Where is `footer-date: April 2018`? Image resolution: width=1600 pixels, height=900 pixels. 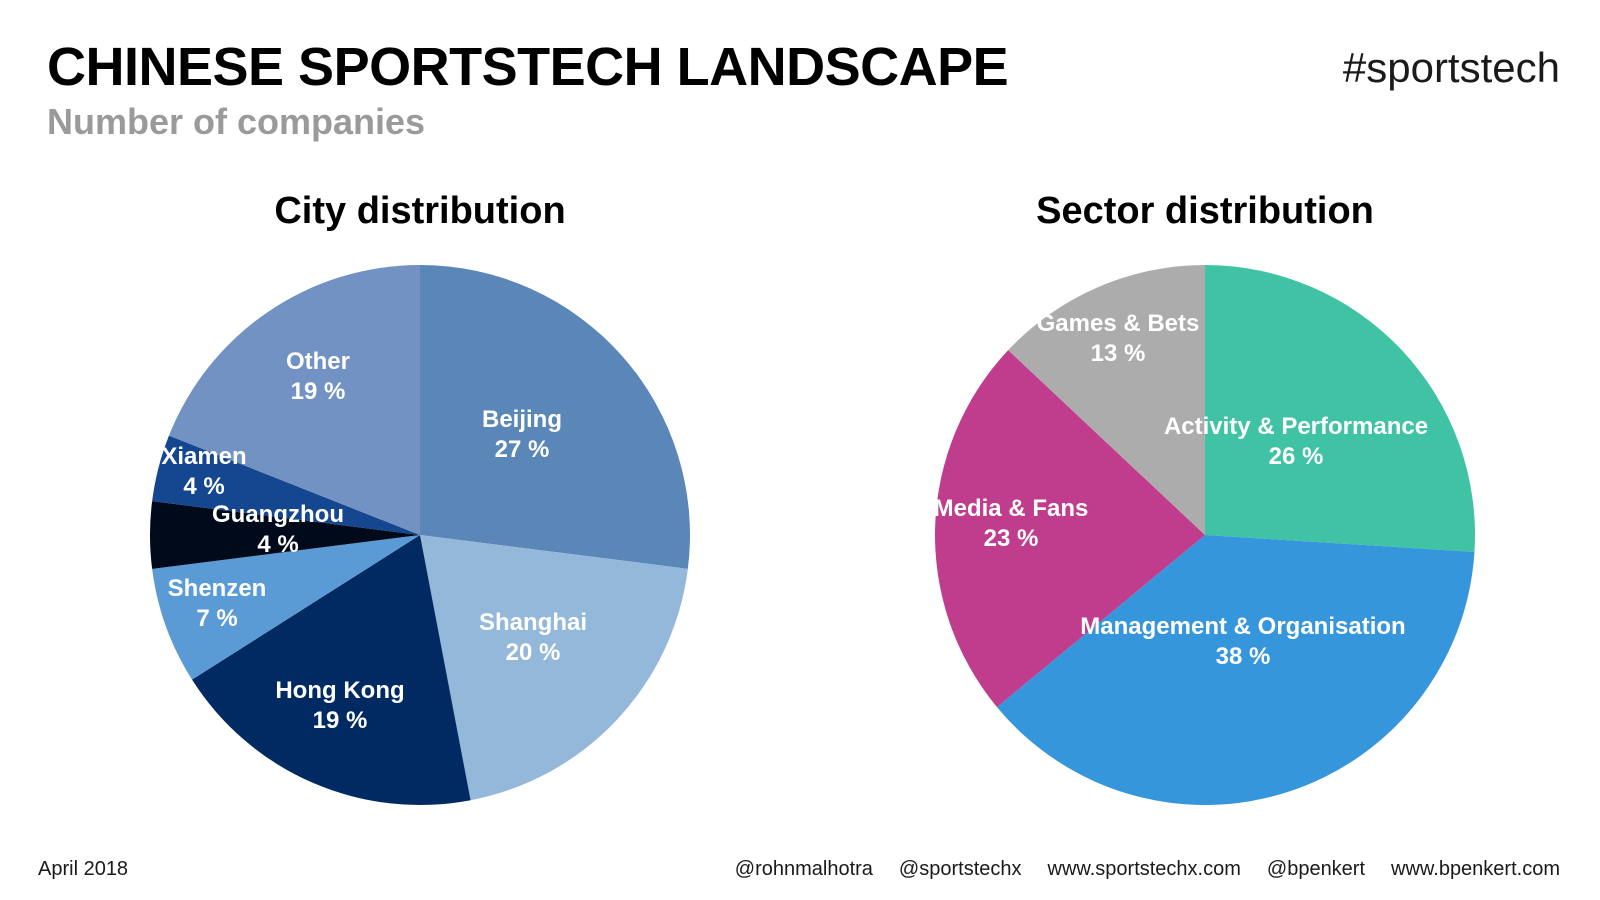
footer-date: April 2018 is located at coordinates (83, 869).